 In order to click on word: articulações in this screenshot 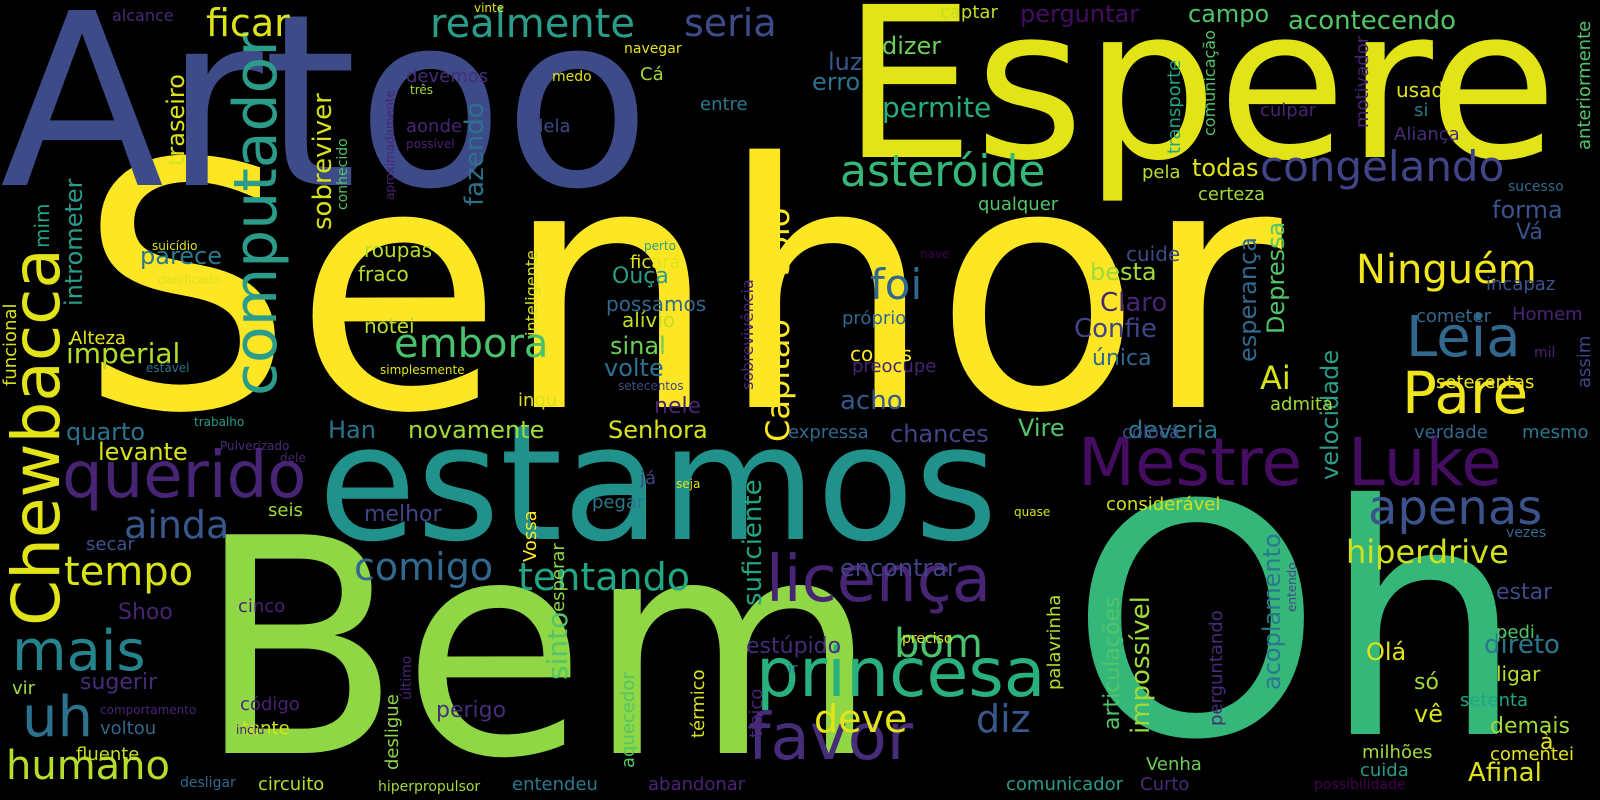, I will do `click(1112, 663)`.